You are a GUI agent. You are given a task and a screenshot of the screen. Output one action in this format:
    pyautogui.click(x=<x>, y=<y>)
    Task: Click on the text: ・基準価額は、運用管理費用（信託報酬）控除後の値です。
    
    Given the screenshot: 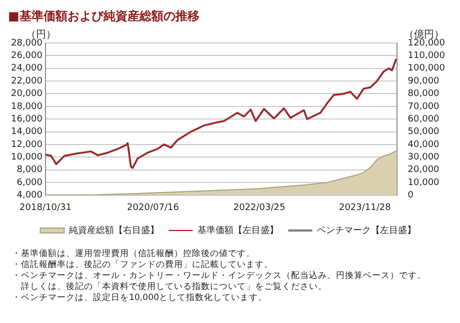 What is the action you would take?
    pyautogui.click(x=134, y=254)
    